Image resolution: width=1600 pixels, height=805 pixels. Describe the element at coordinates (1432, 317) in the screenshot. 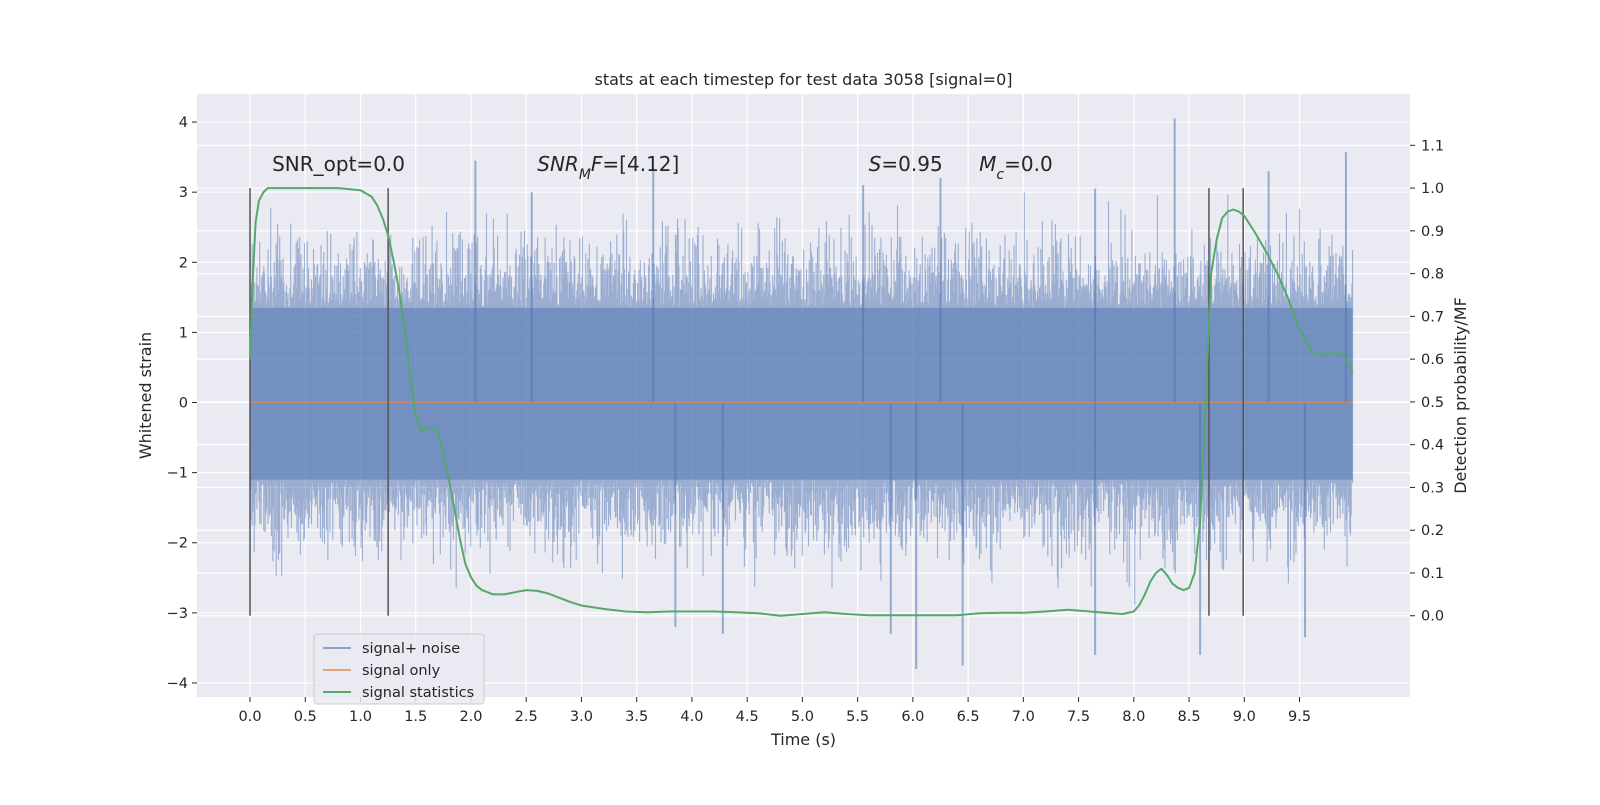

I see `y2-tick-label: 0.7` at that location.